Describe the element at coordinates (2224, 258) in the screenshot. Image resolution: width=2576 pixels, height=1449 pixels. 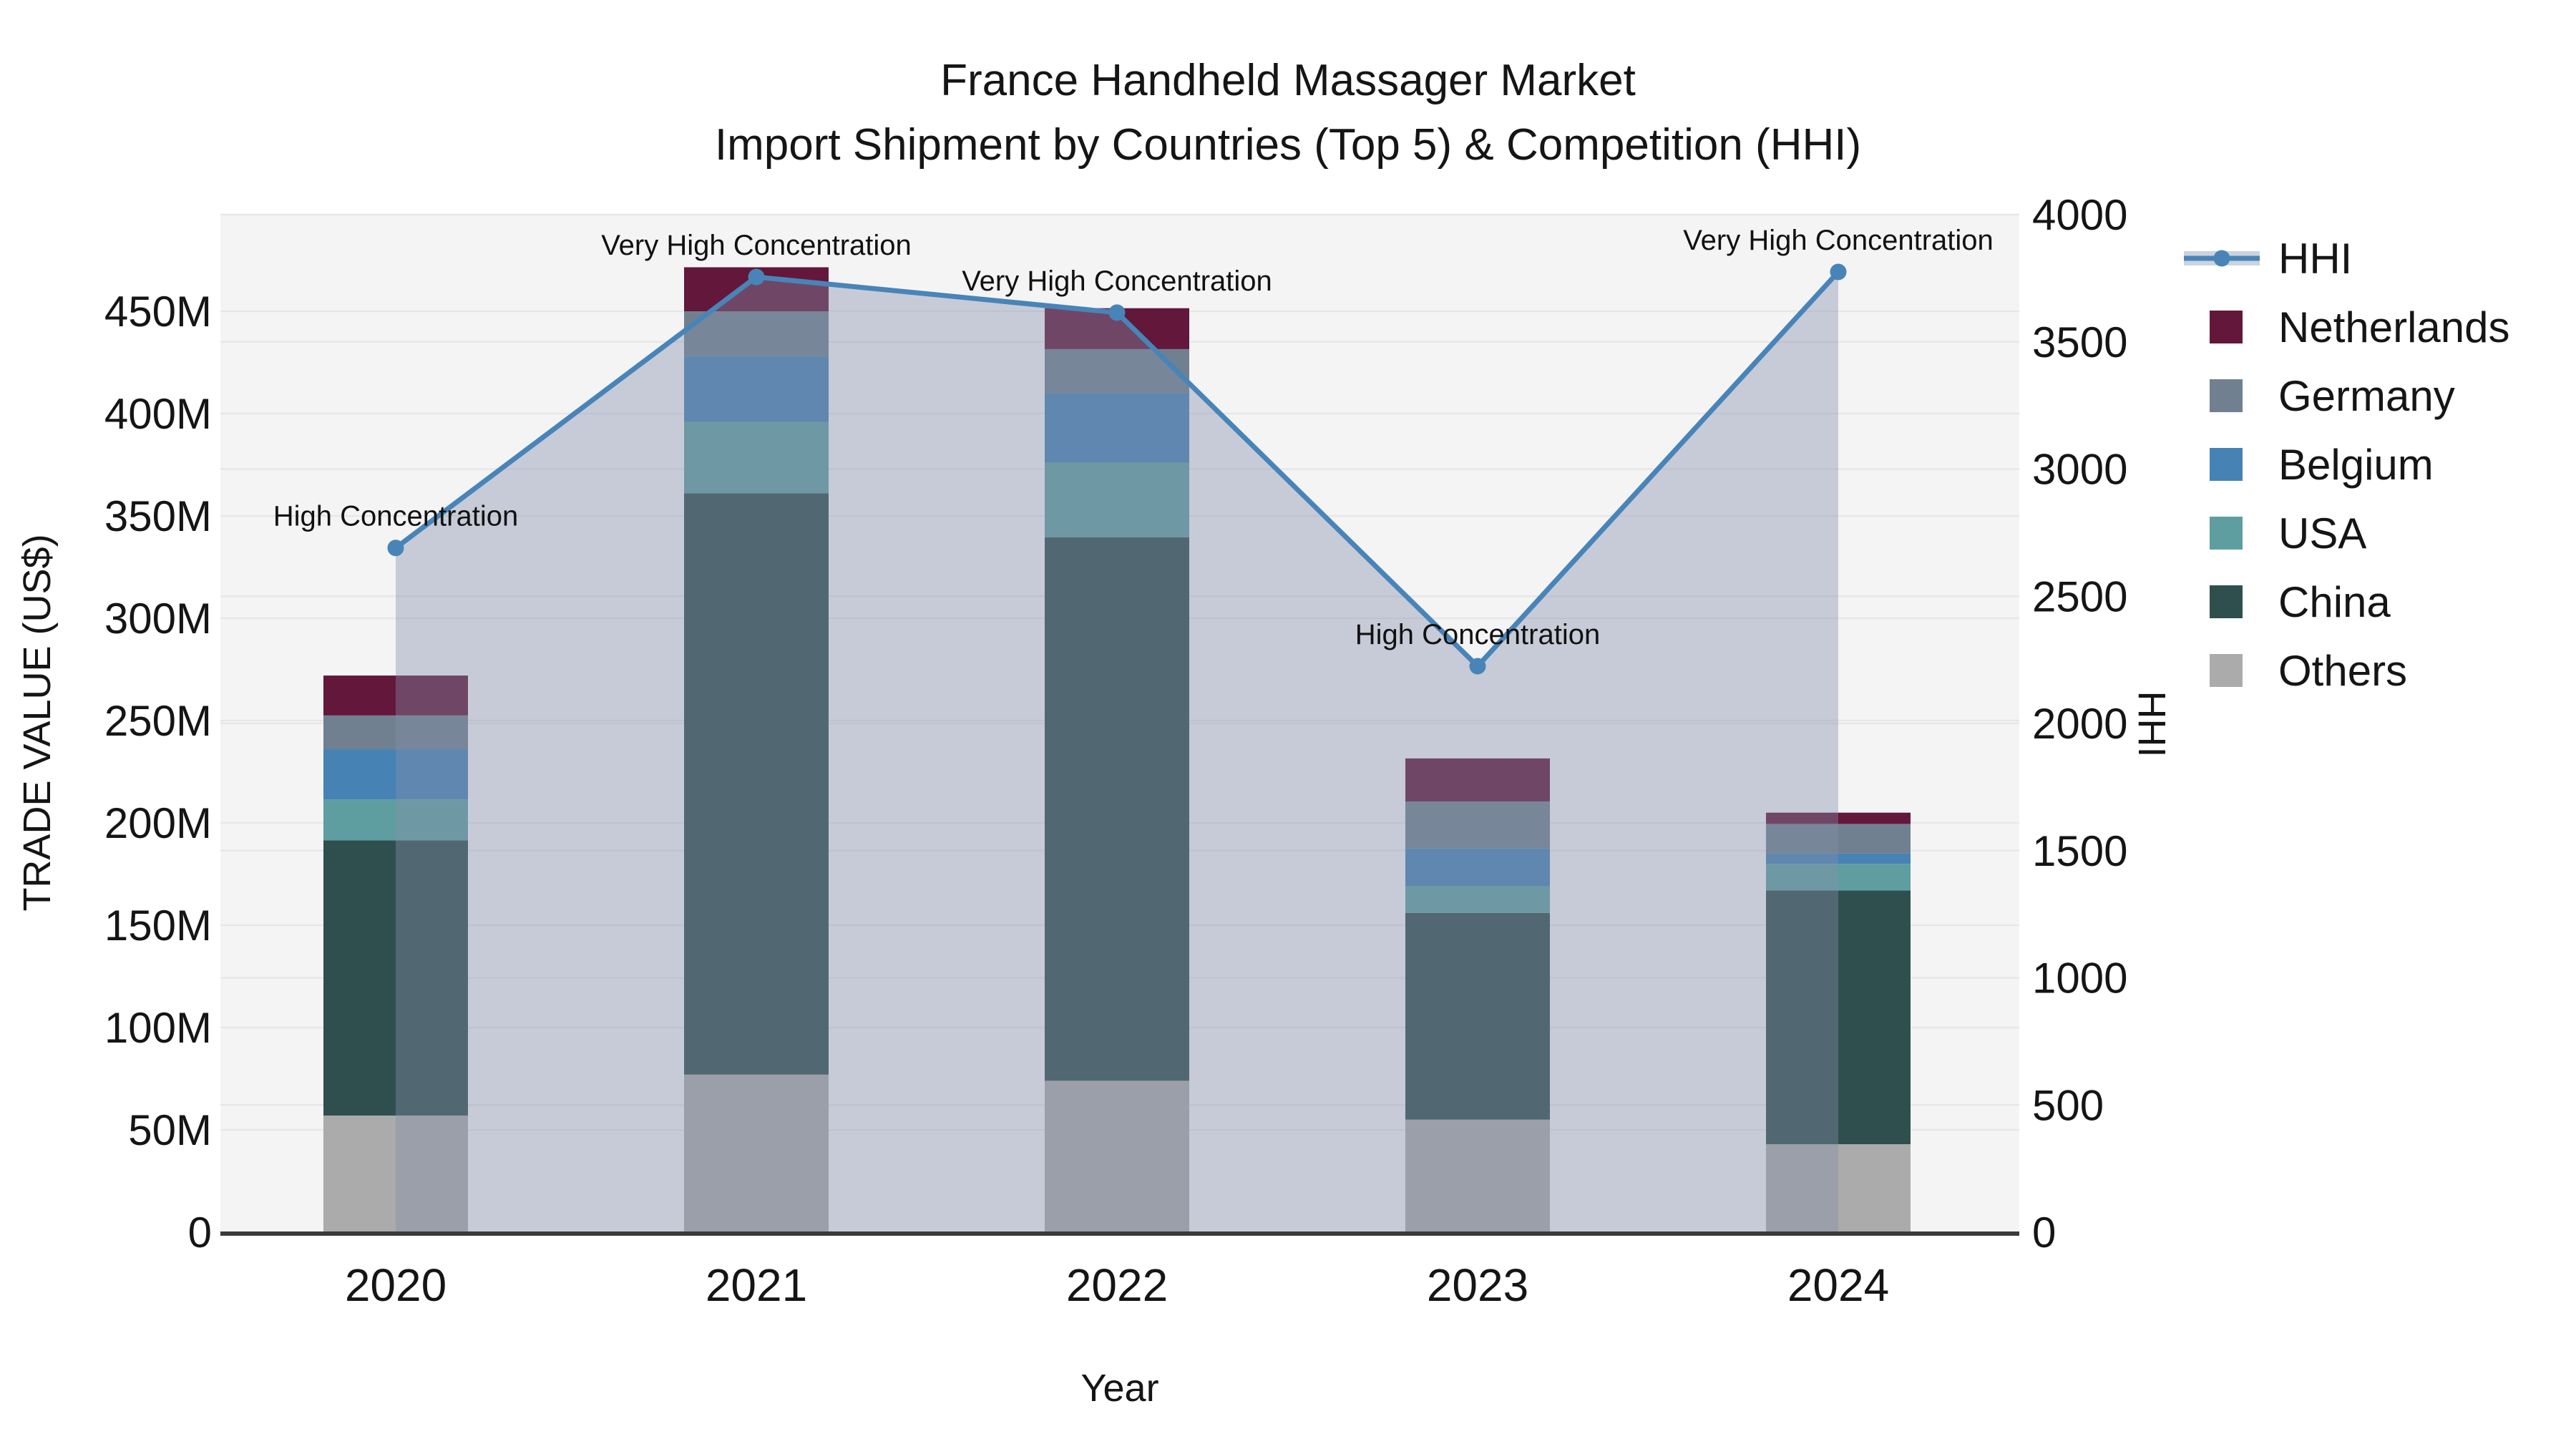
I see `hhi-line-icon` at that location.